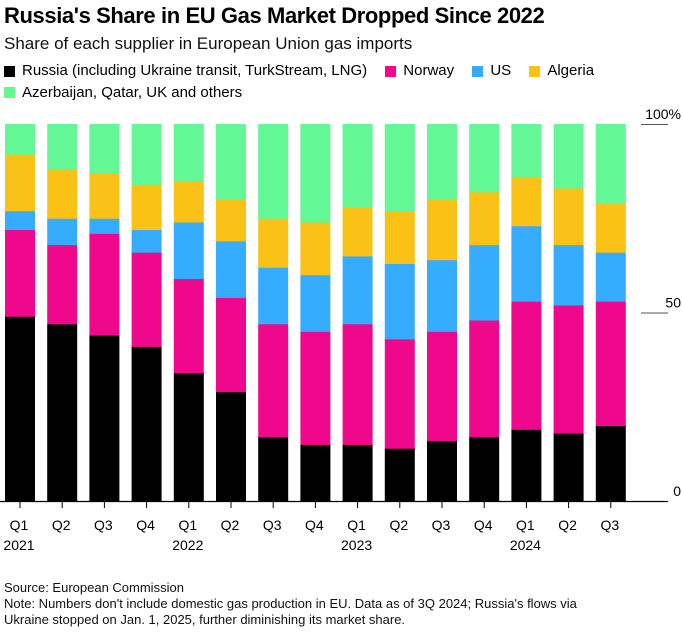 Image resolution: width=683 pixels, height=634 pixels. I want to click on legend-swatch-us, so click(478, 71).